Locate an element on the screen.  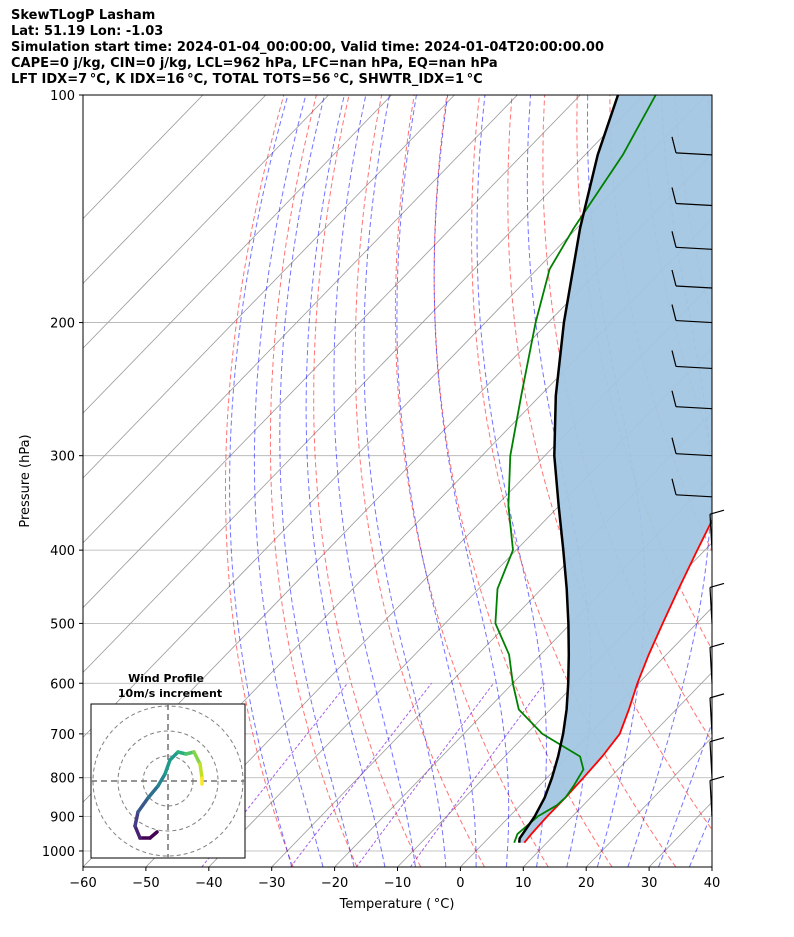
y-tick-label: 300 is located at coordinates (62, 457).